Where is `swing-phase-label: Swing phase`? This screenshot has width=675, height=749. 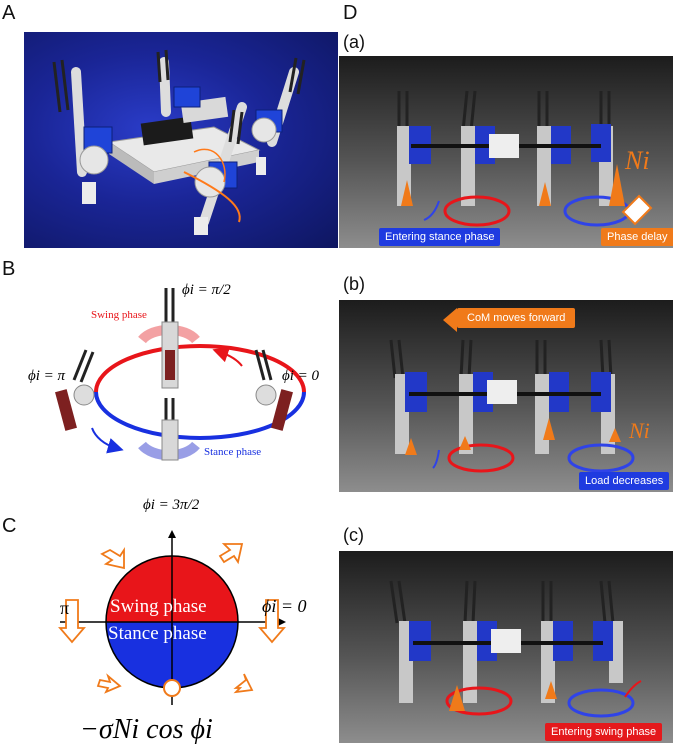 swing-phase-label: Swing phase is located at coordinates (119, 315).